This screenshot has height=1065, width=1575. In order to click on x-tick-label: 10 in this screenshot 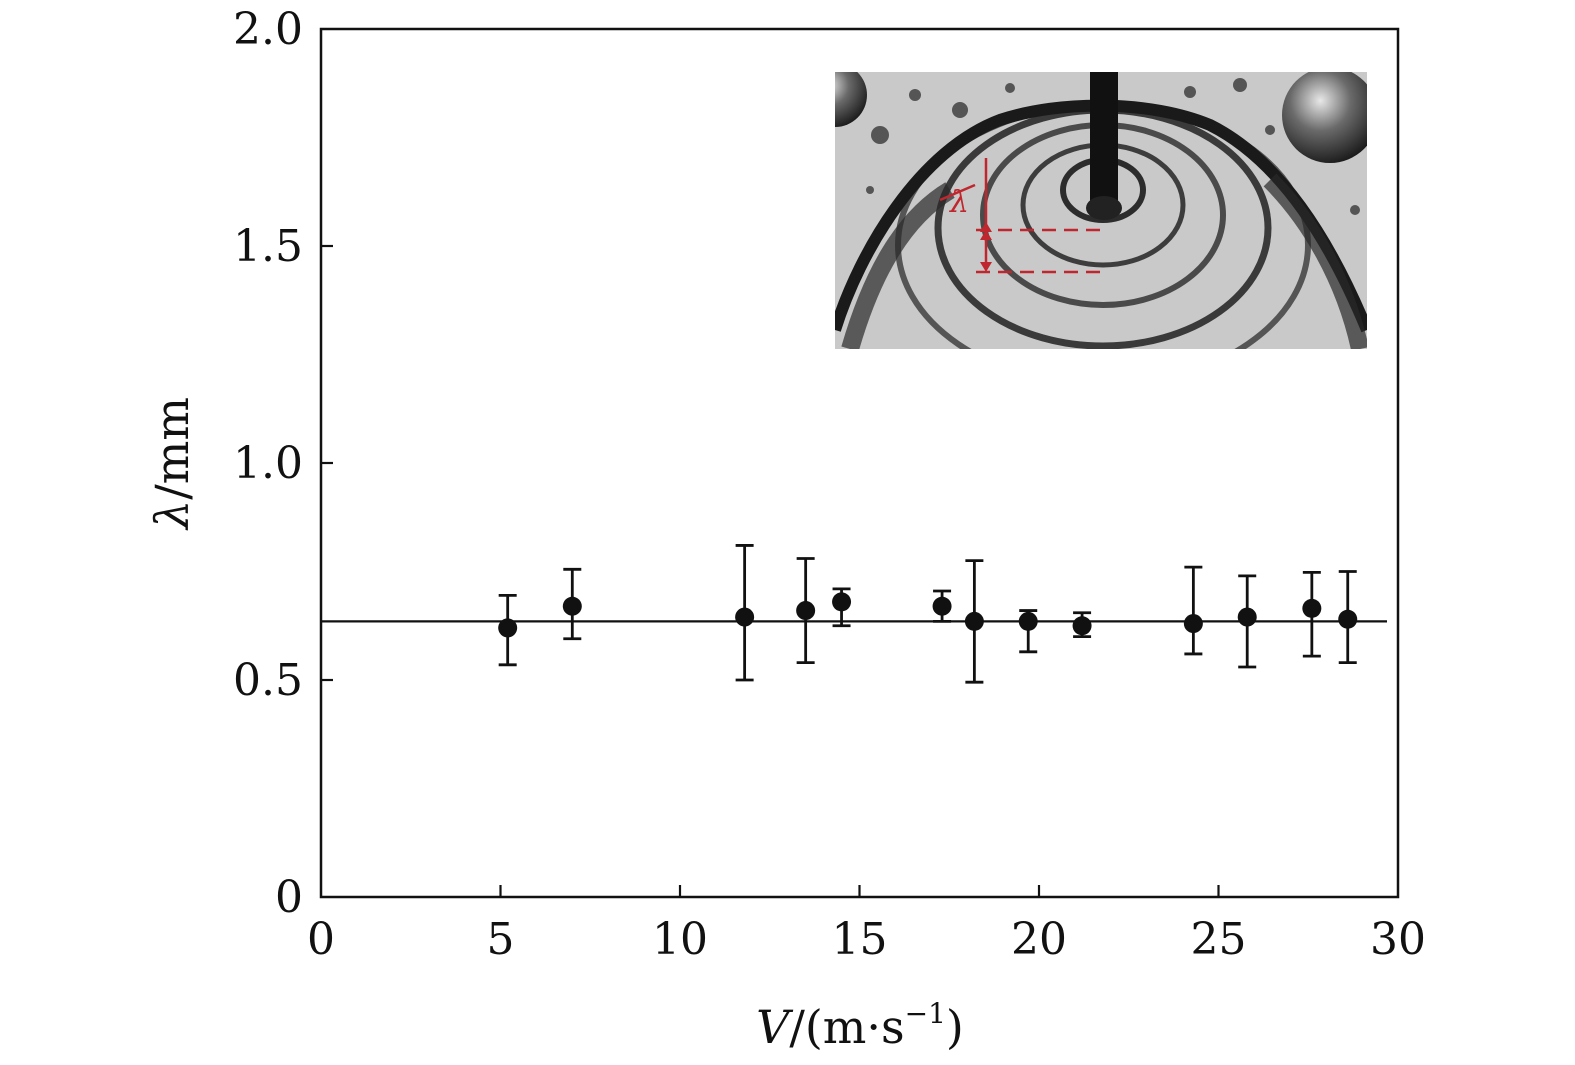, I will do `click(680, 939)`.